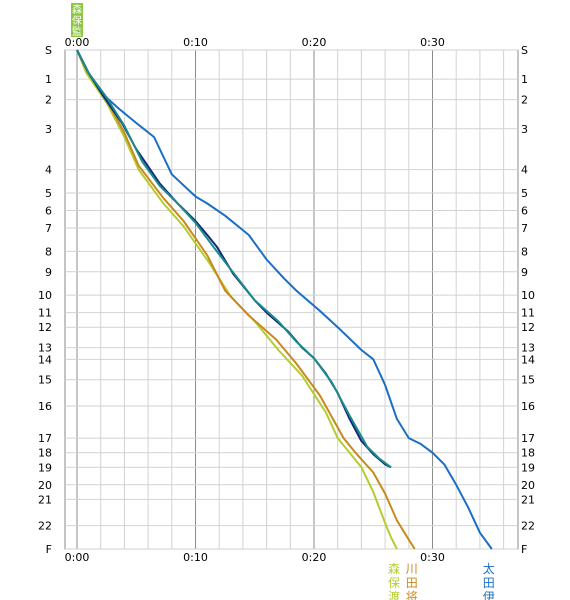 This screenshot has width=570, height=600. I want to click on y-tick-label-left: 18, so click(45, 453).